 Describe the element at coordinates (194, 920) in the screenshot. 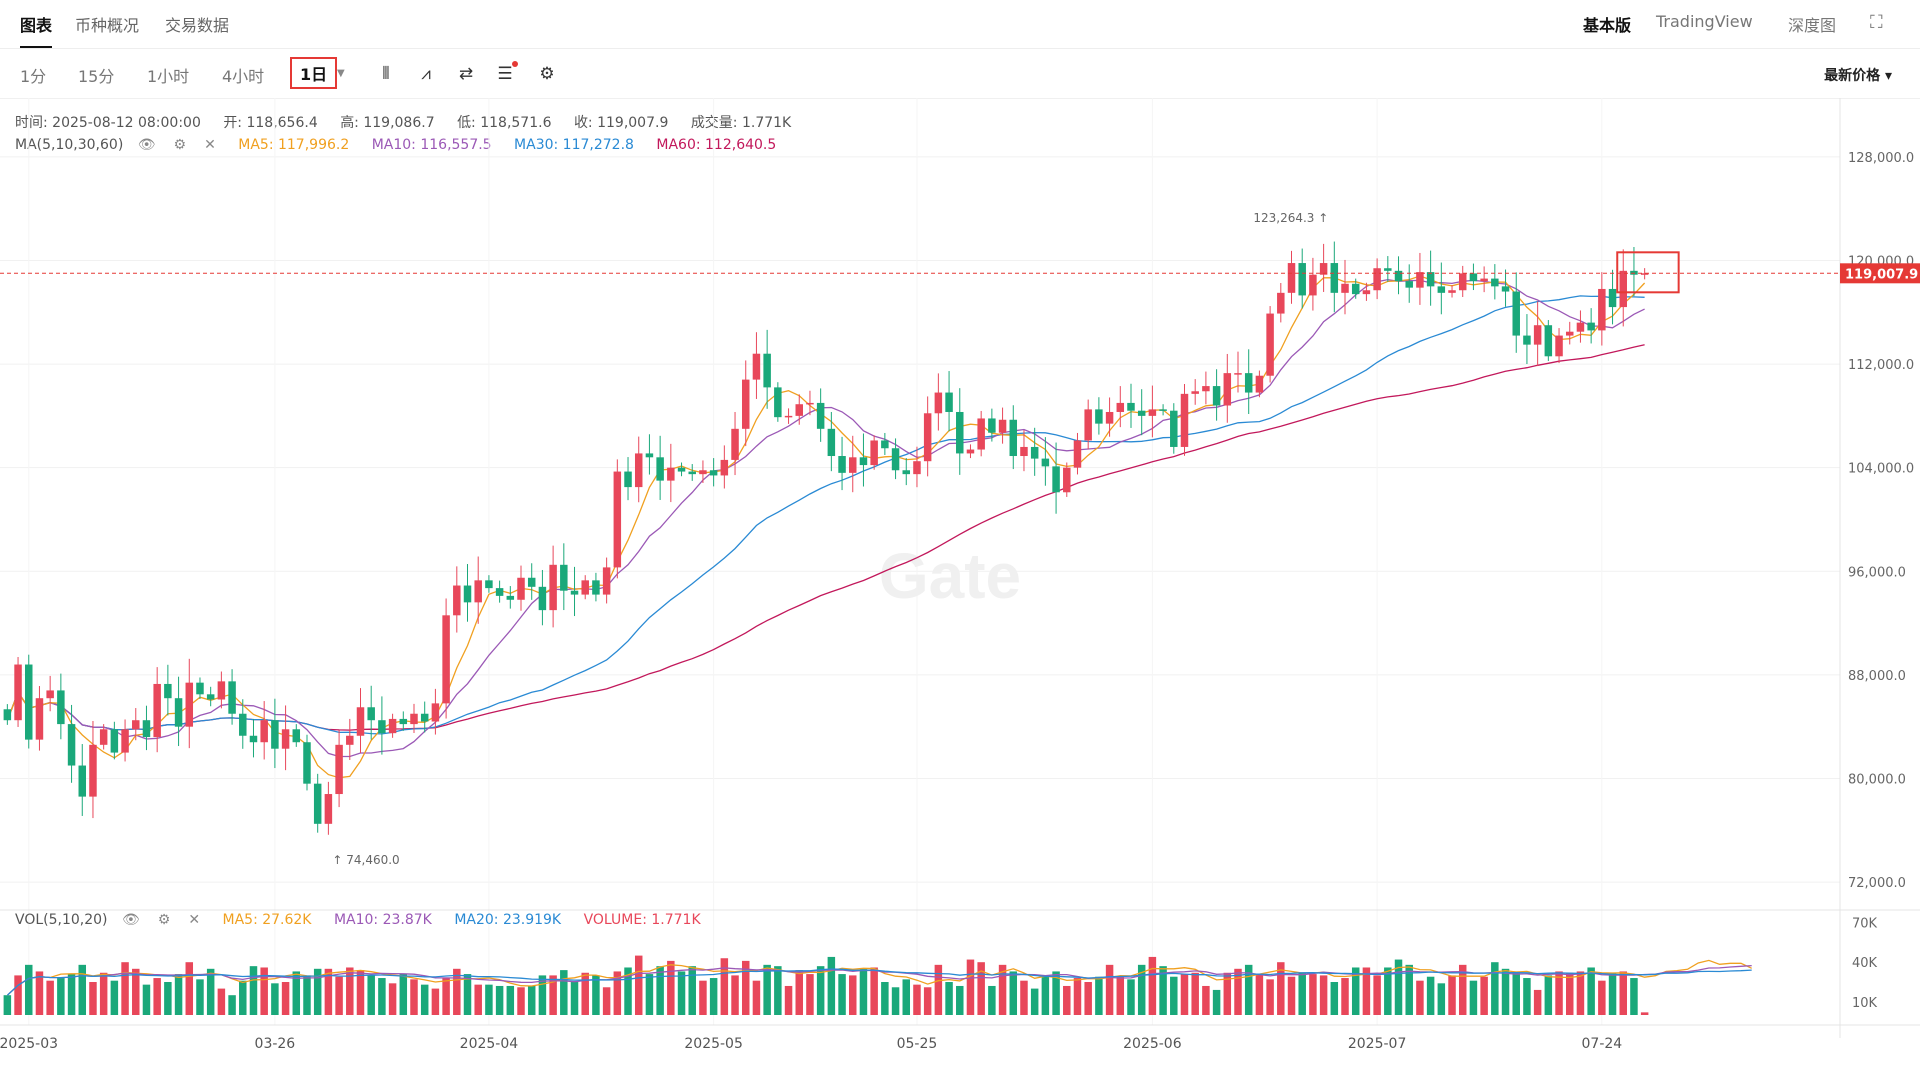

I see `vol-close-icon: ✕` at that location.